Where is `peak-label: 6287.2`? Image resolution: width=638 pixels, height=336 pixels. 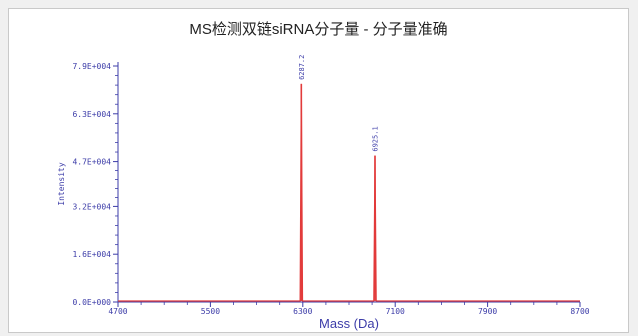
peak-label: 6287.2 is located at coordinates (302, 67).